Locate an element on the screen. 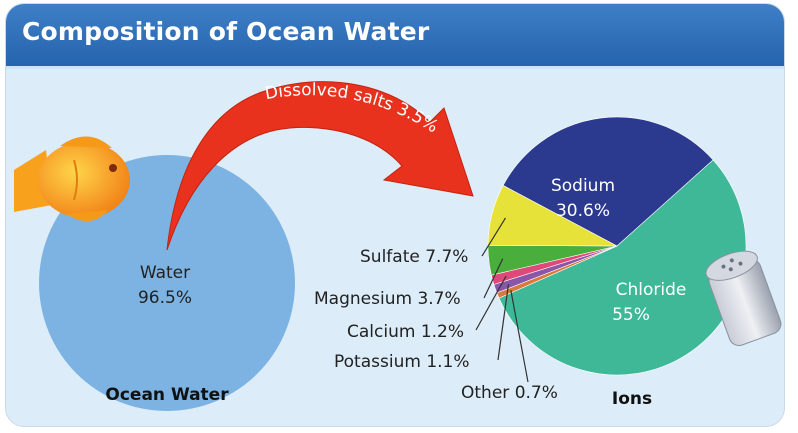 This screenshot has height=433, width=798. water-slice-label: Water is located at coordinates (165, 273).